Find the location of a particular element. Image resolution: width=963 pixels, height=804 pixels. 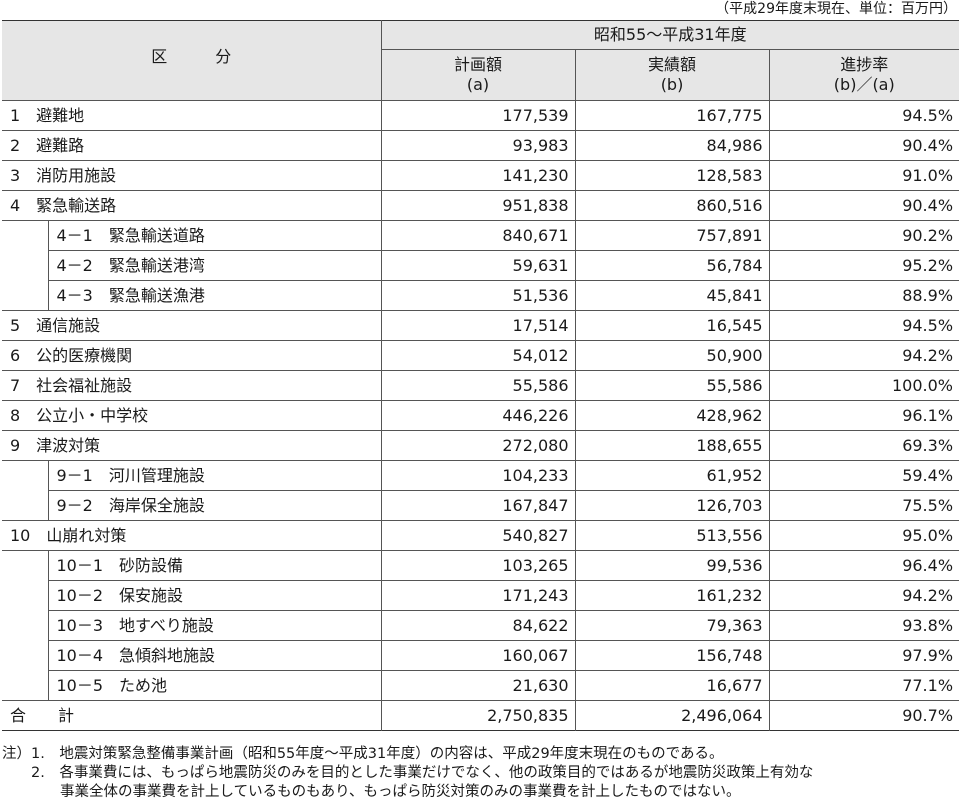

rate-value: 95.2% is located at coordinates (864, 265).